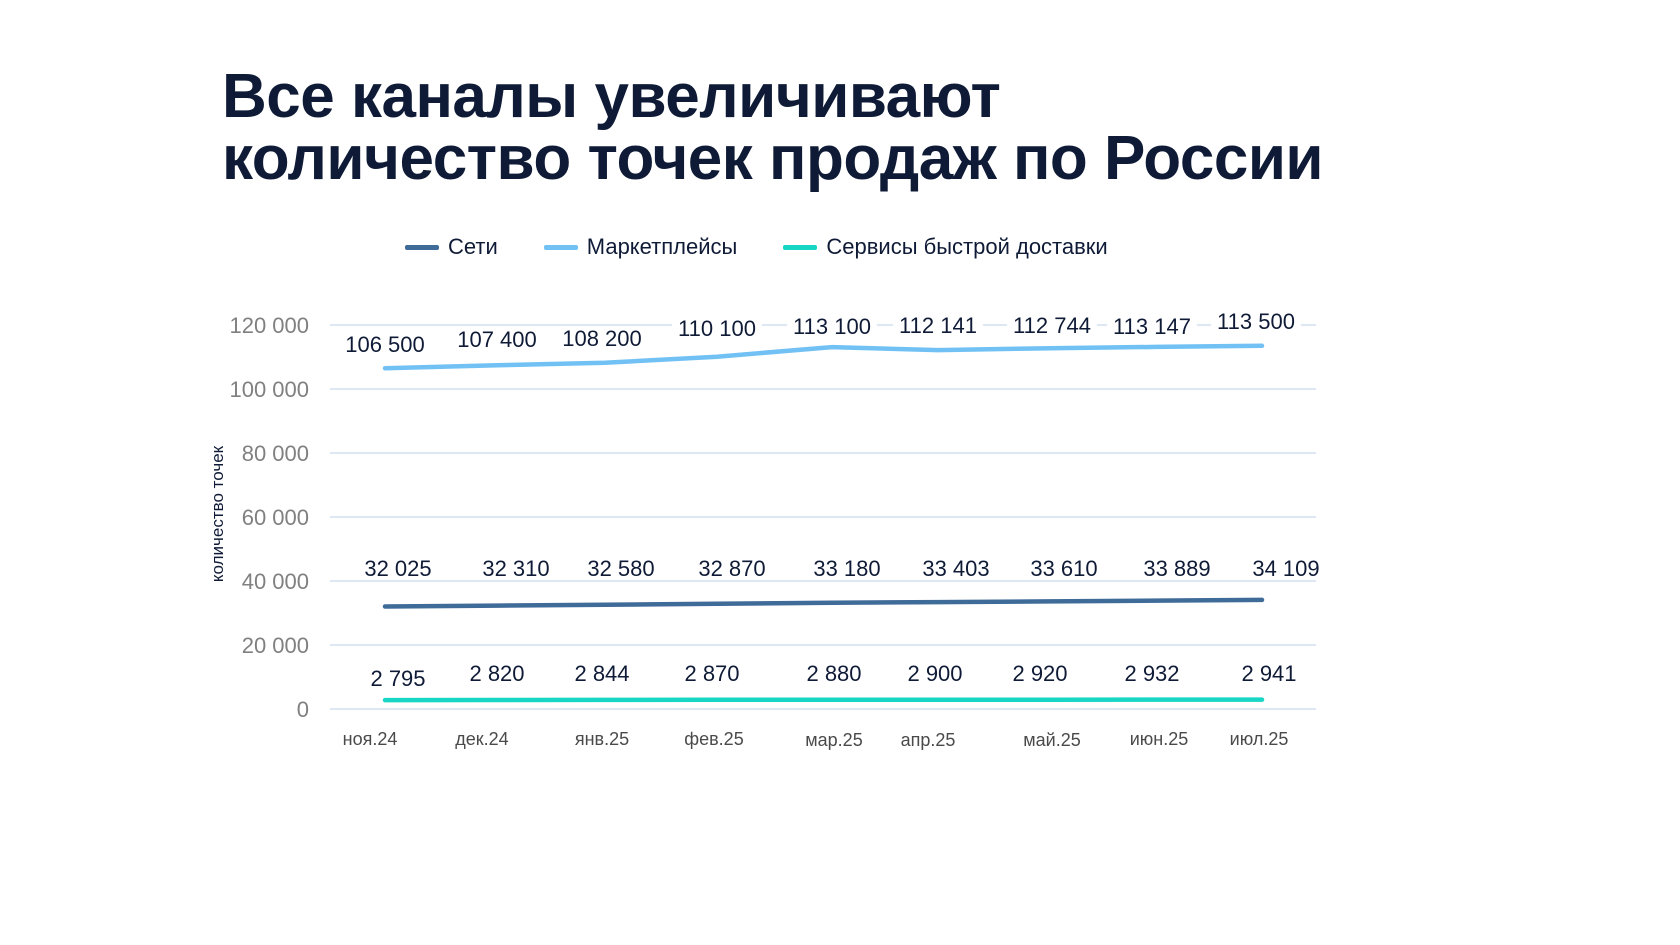 This screenshot has width=1680, height=945. I want to click on data-label: 112 744, so click(1052, 325).